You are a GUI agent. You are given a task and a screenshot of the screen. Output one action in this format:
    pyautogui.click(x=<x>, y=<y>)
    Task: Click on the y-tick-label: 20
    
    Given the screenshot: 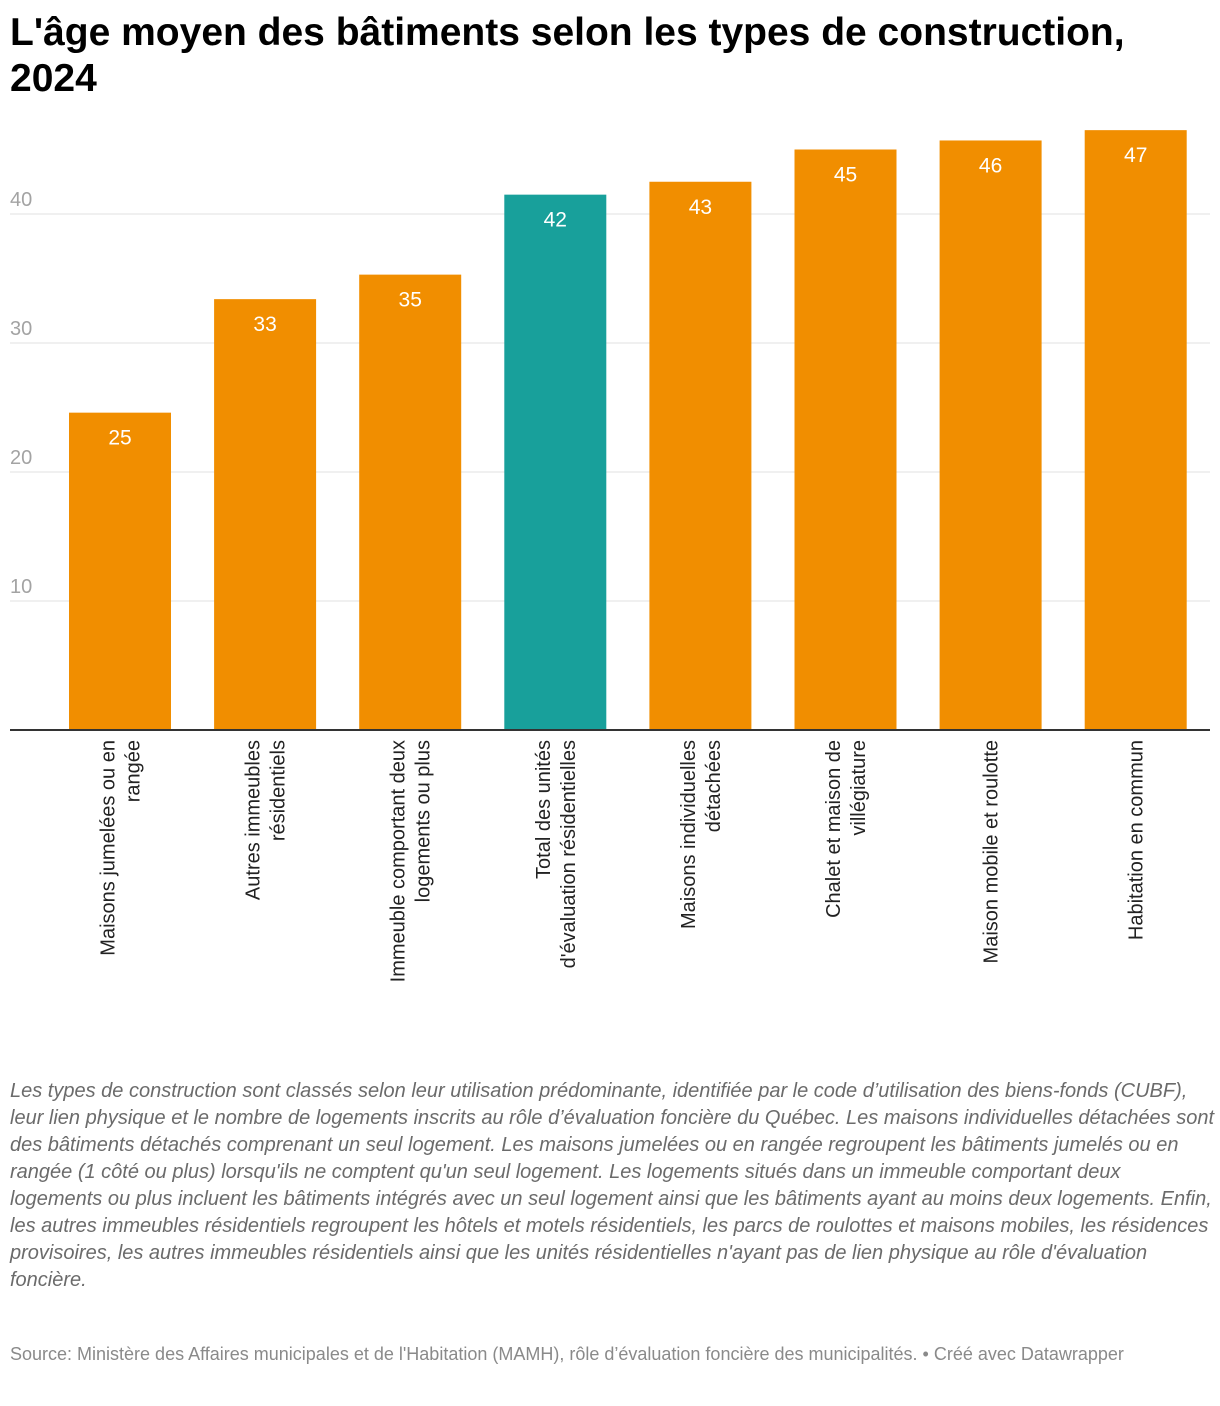 What is the action you would take?
    pyautogui.click(x=21, y=458)
    